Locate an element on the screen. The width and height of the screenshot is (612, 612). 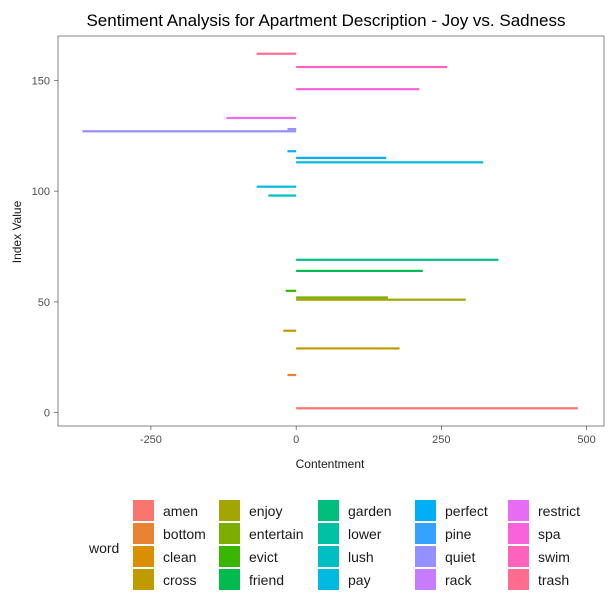
legend-key-bottom is located at coordinates (143, 533).